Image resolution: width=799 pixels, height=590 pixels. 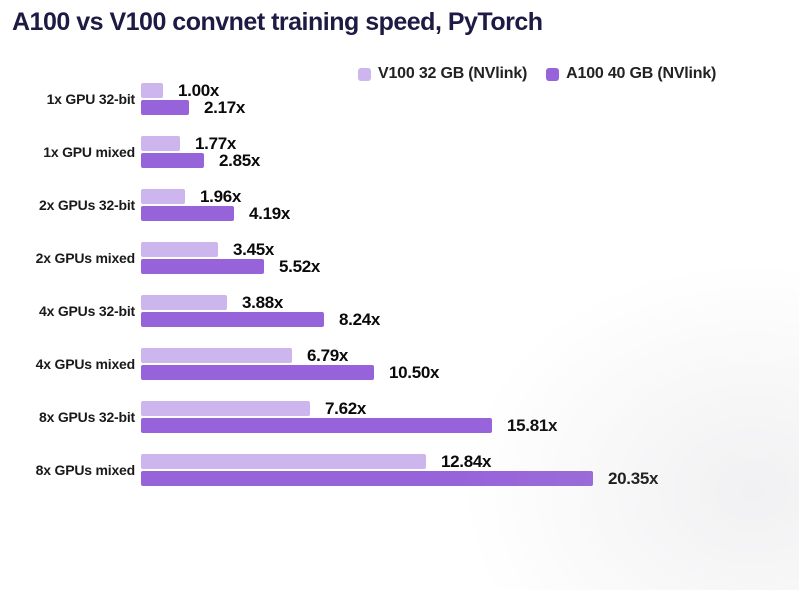 What do you see at coordinates (240, 160) in the screenshot?
I see `value-label: 2.85x` at bounding box center [240, 160].